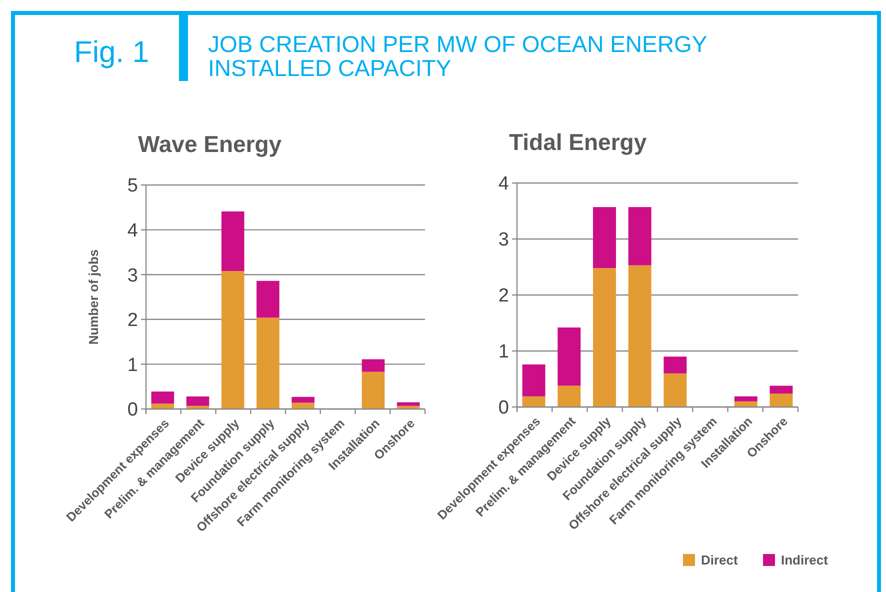 The image size is (886, 592). I want to click on chart-title: Tidal Energy, so click(578, 142).